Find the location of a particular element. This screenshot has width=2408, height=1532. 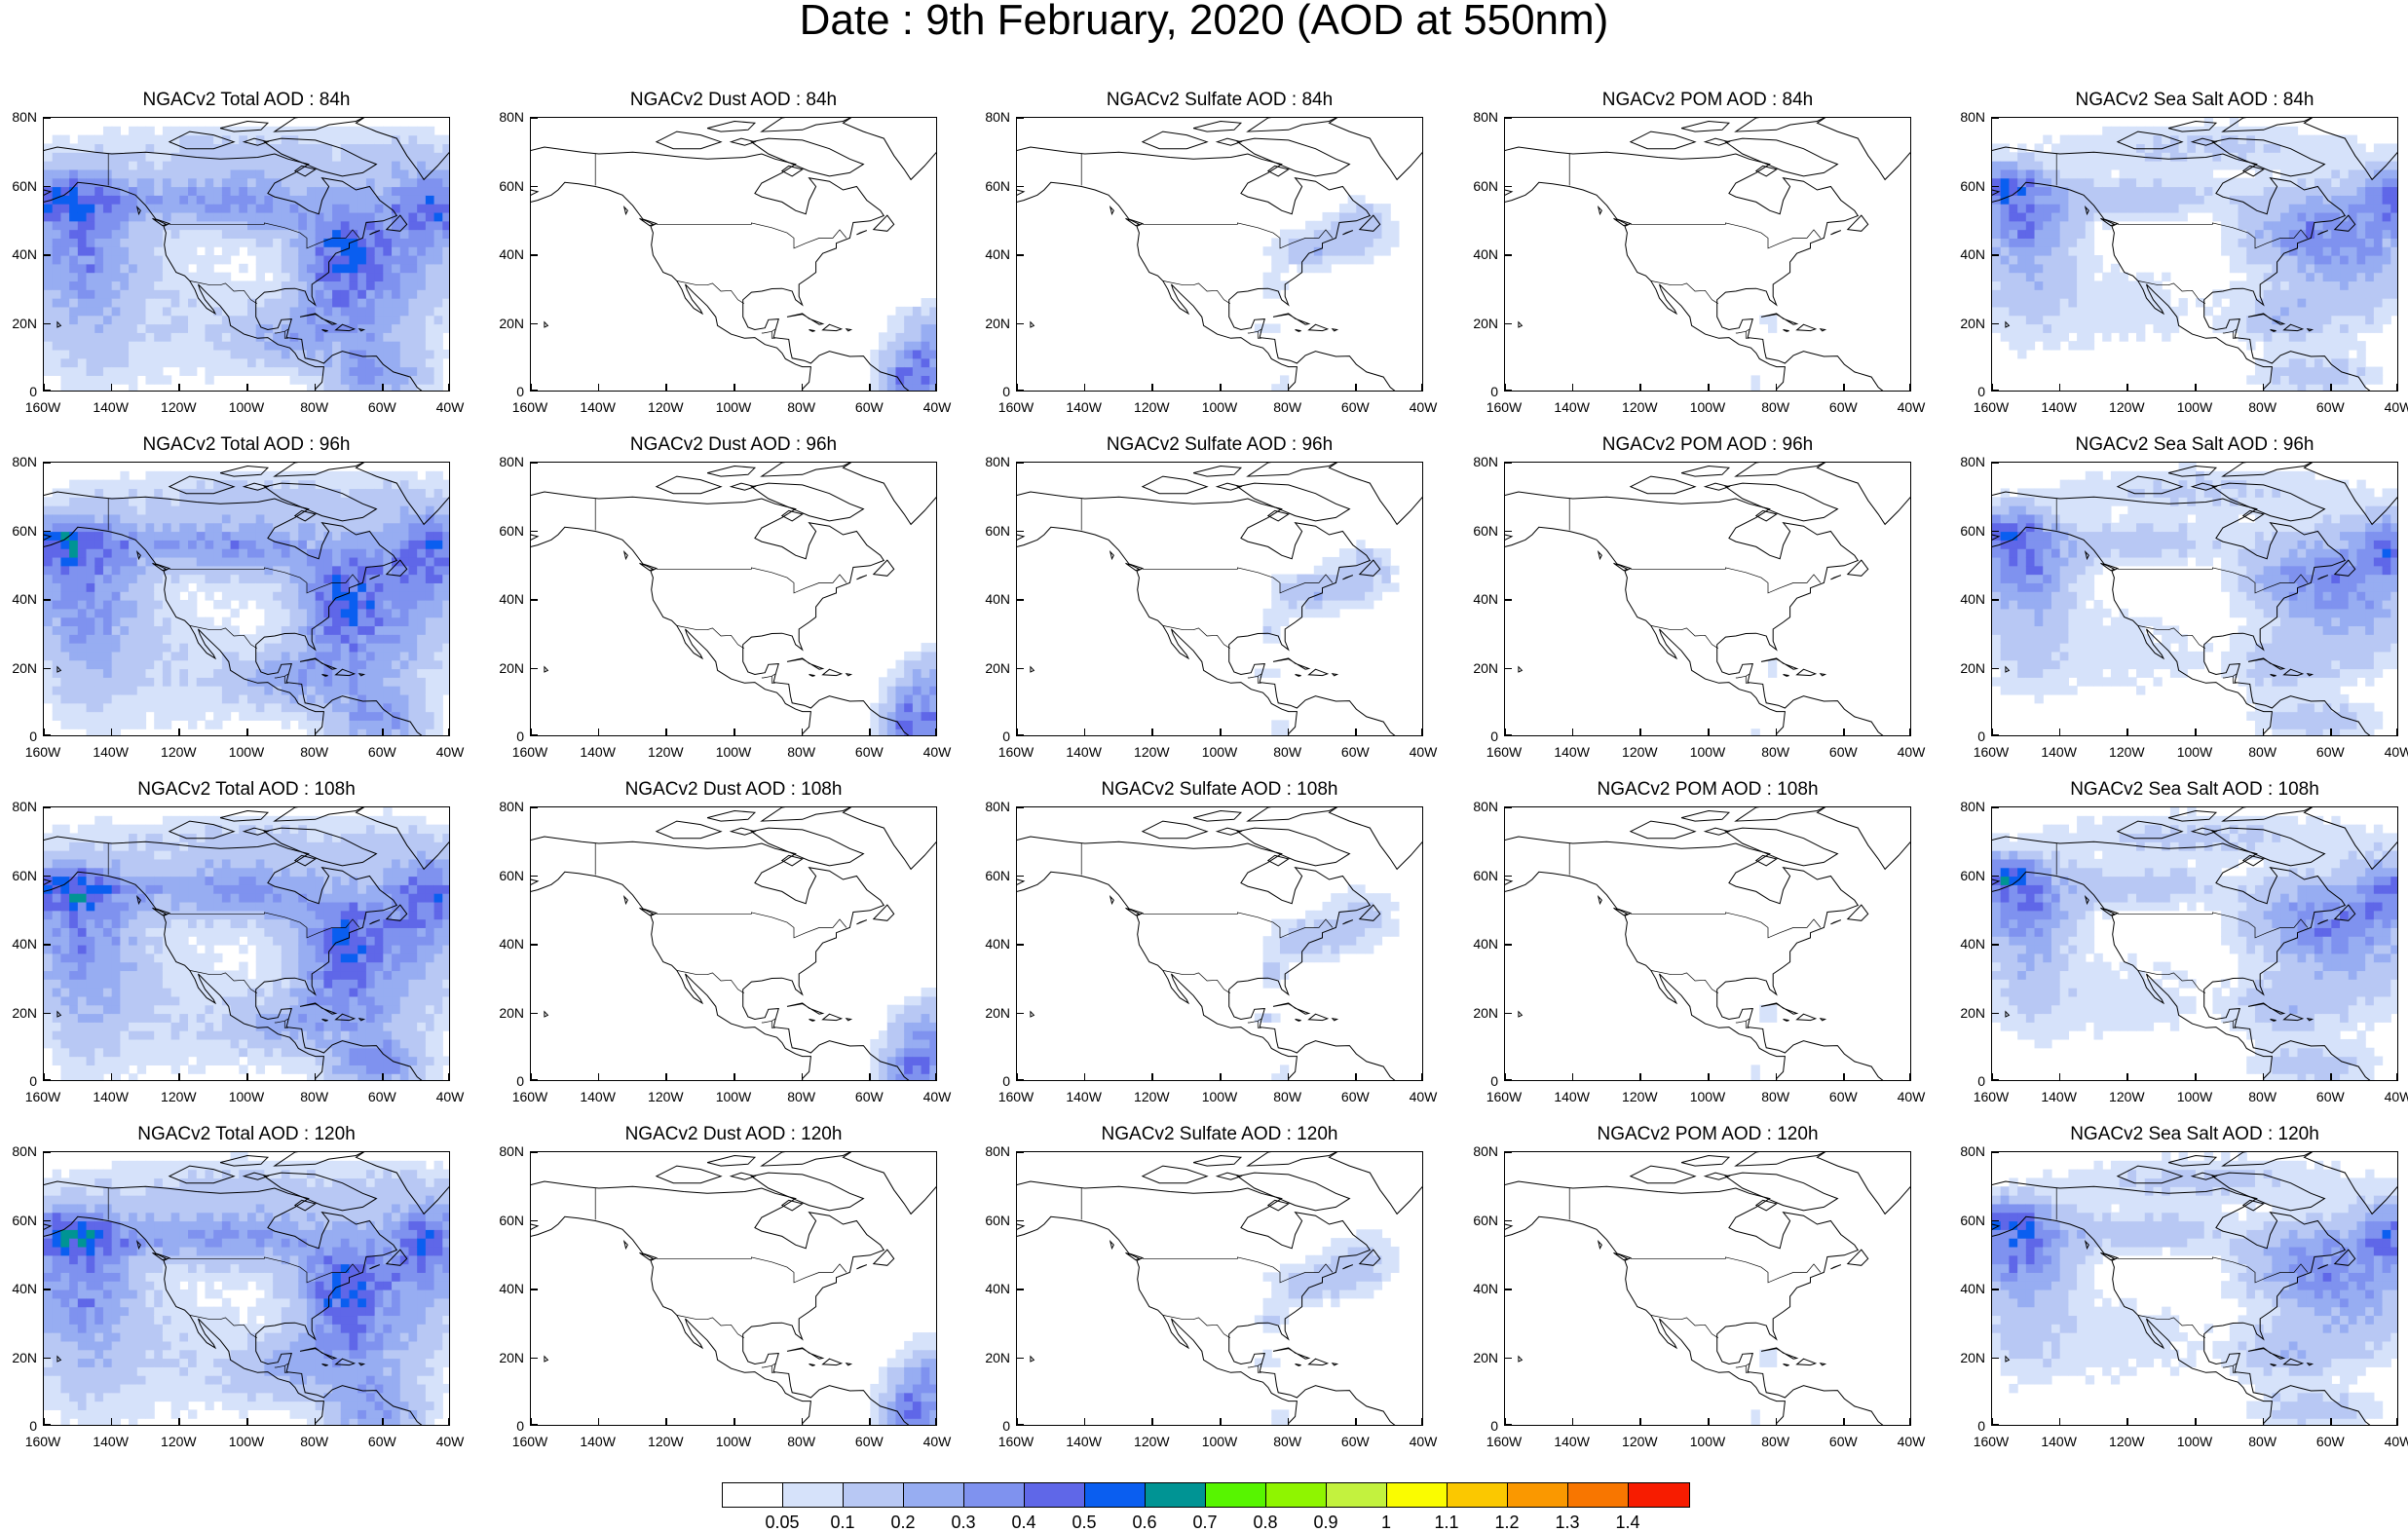

colorbar-label: 0.4 is located at coordinates (1024, 1522).